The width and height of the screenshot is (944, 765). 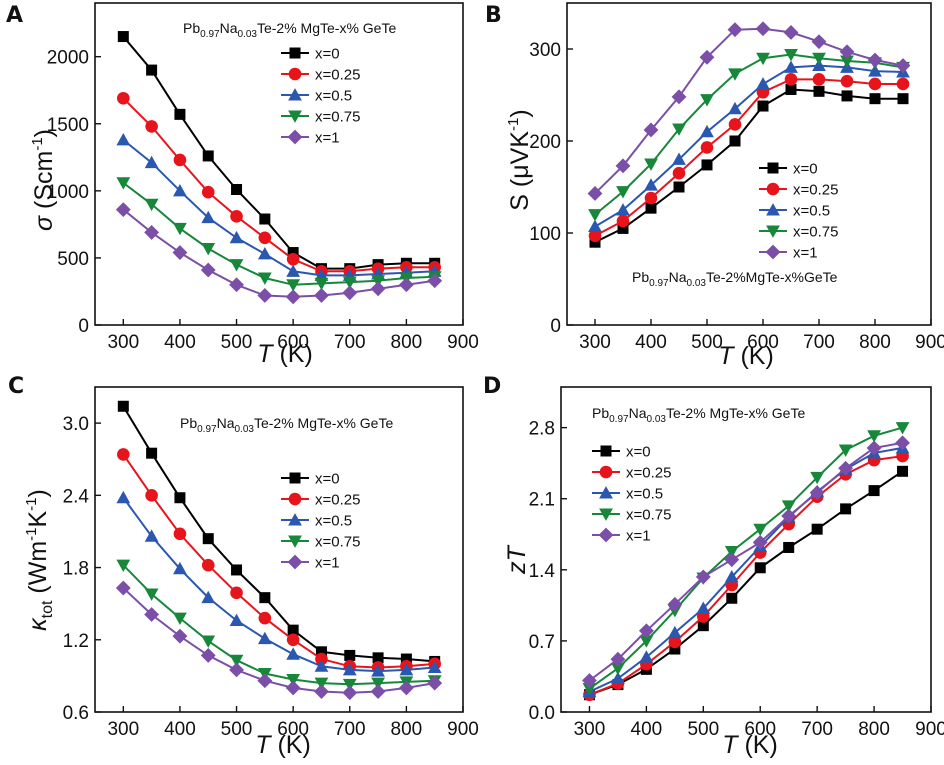 I want to click on panel-b-ytick-label: 200, so click(x=545, y=142).